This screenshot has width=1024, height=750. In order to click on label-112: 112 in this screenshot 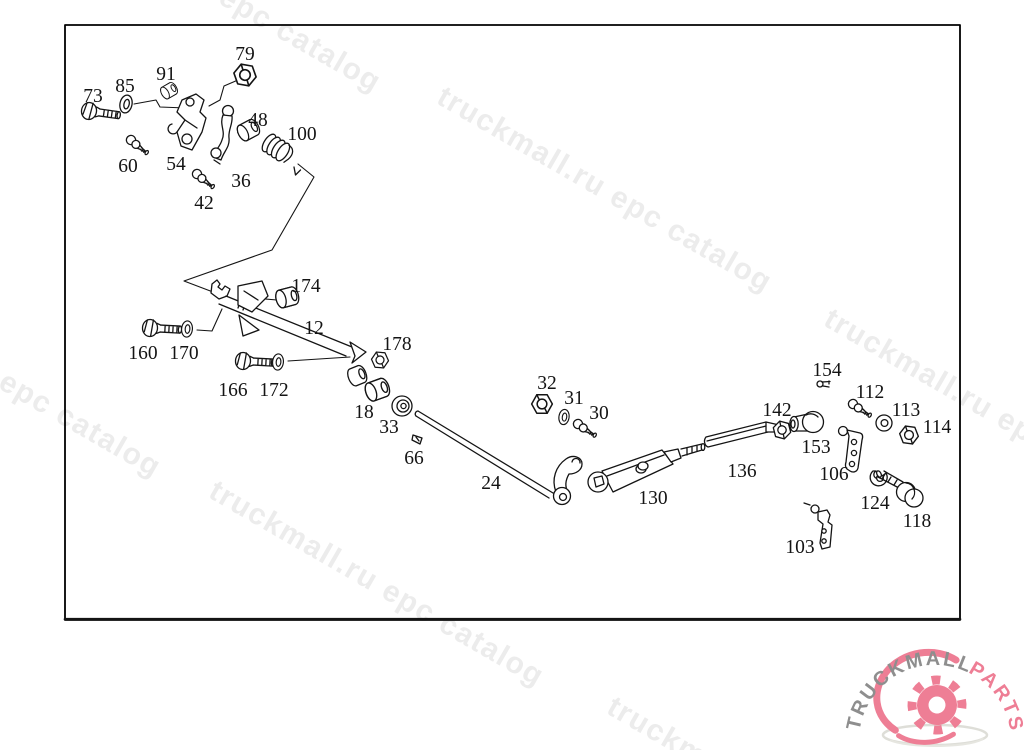, I will do `click(870, 392)`.